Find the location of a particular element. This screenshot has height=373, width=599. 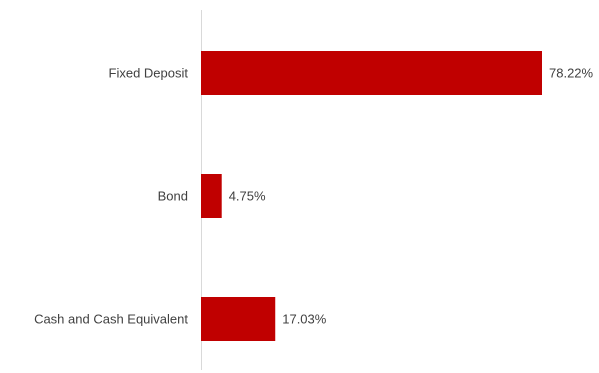

value-label-bond: 4.75% is located at coordinates (247, 196).